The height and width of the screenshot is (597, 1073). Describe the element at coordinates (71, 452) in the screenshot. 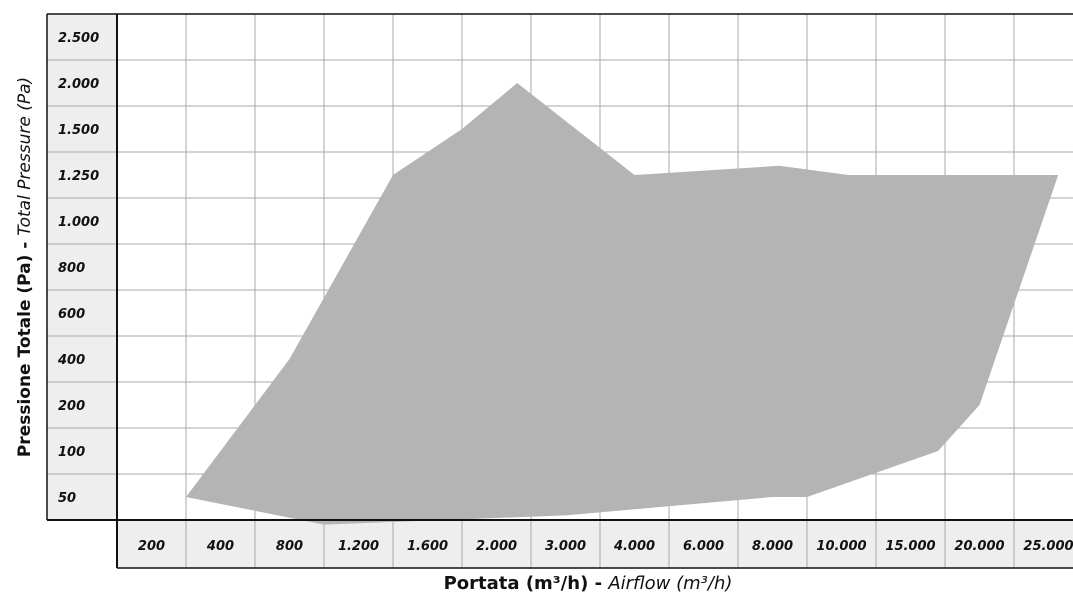

I see `y-tick-label: 100` at that location.